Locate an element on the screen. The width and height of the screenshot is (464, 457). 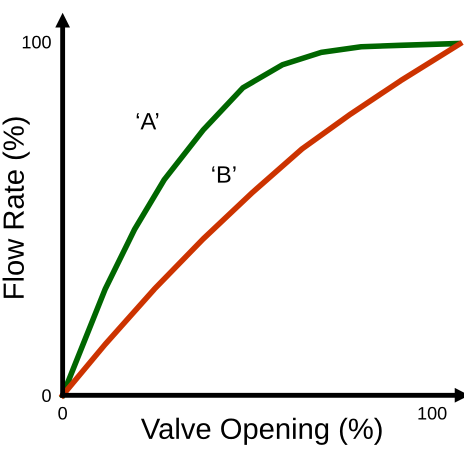
y-axis-title: Flow Rate (%) is located at coordinates (16, 207).